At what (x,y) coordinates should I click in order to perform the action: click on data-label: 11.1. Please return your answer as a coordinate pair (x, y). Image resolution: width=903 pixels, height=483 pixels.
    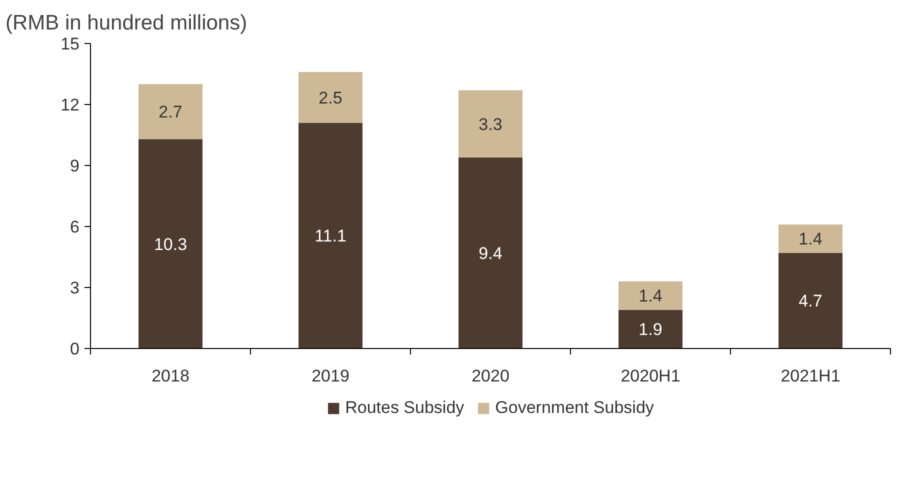
    Looking at the image, I should click on (330, 236).